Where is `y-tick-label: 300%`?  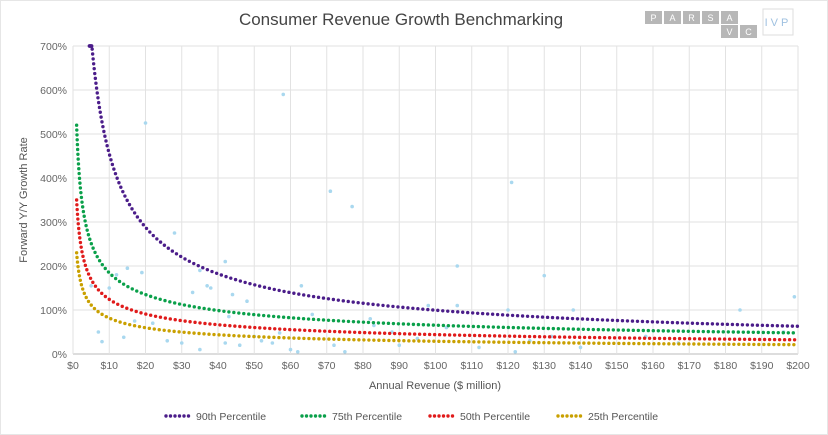
y-tick-label: 300% is located at coordinates (53, 223).